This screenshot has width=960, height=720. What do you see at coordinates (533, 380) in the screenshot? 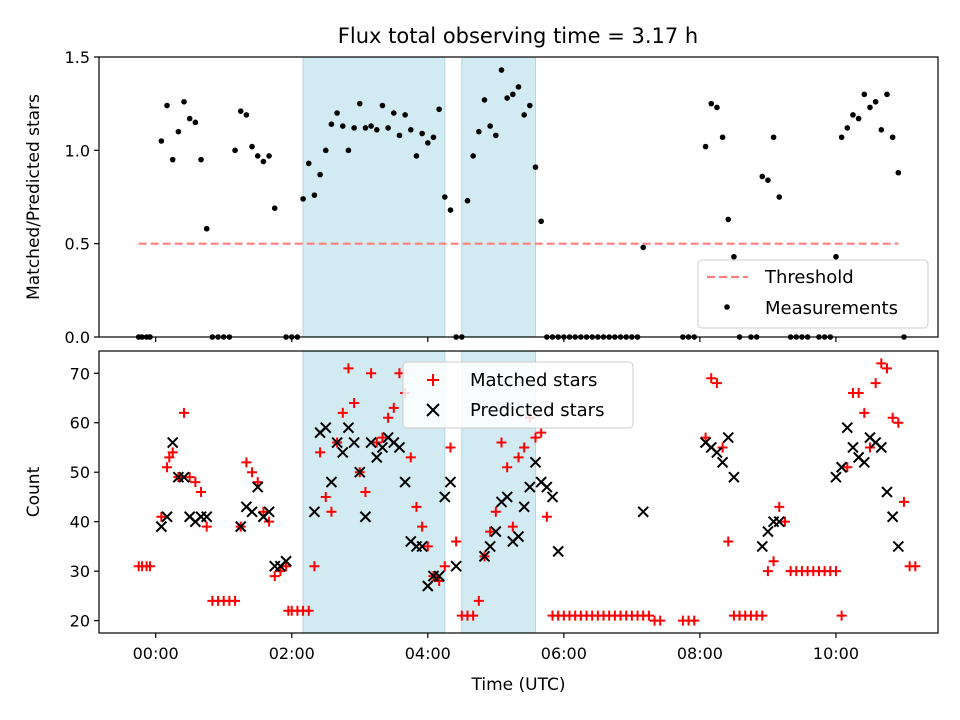
I see `legend-matched-label: Matched stars` at bounding box center [533, 380].